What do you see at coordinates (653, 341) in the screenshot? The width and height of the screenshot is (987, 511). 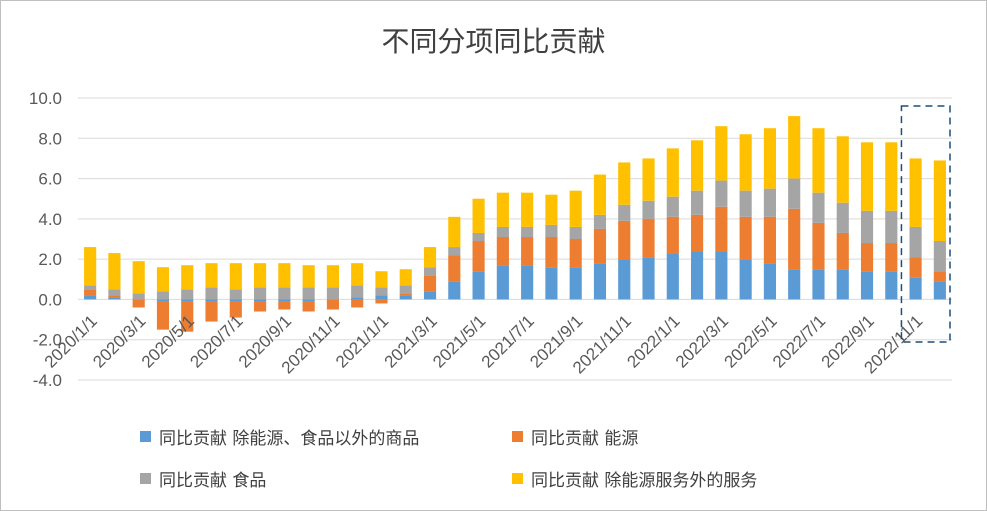 I see `x-tick-label: 2022/1/1` at bounding box center [653, 341].